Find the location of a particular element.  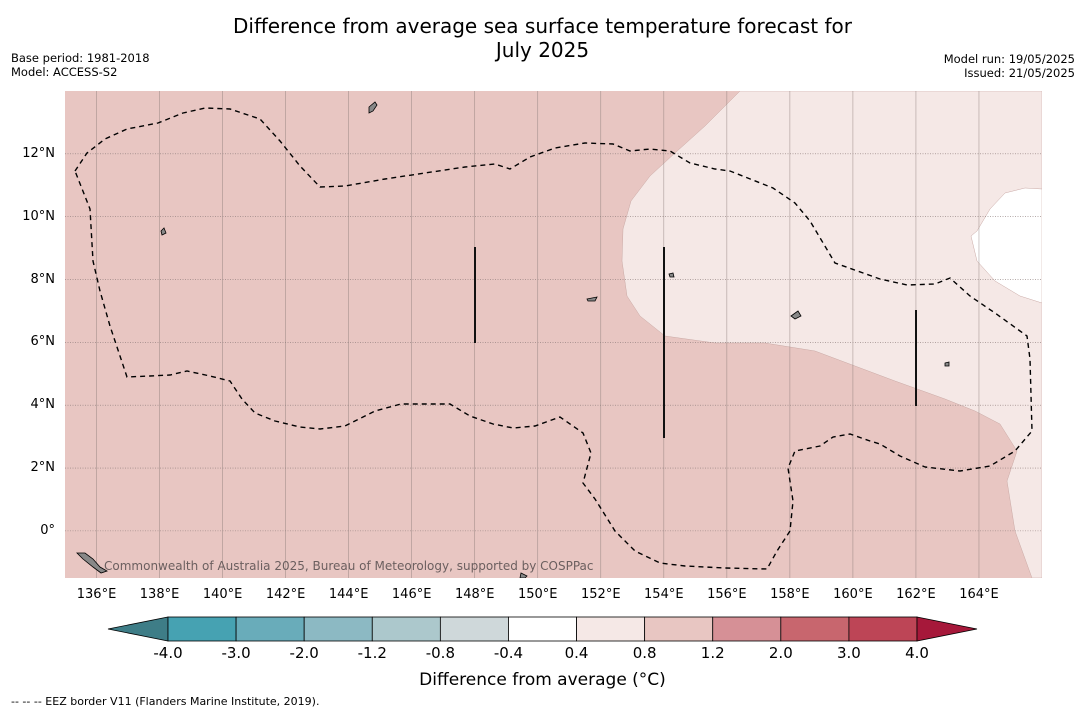

lon-tick-label: 164°E is located at coordinates (979, 594).